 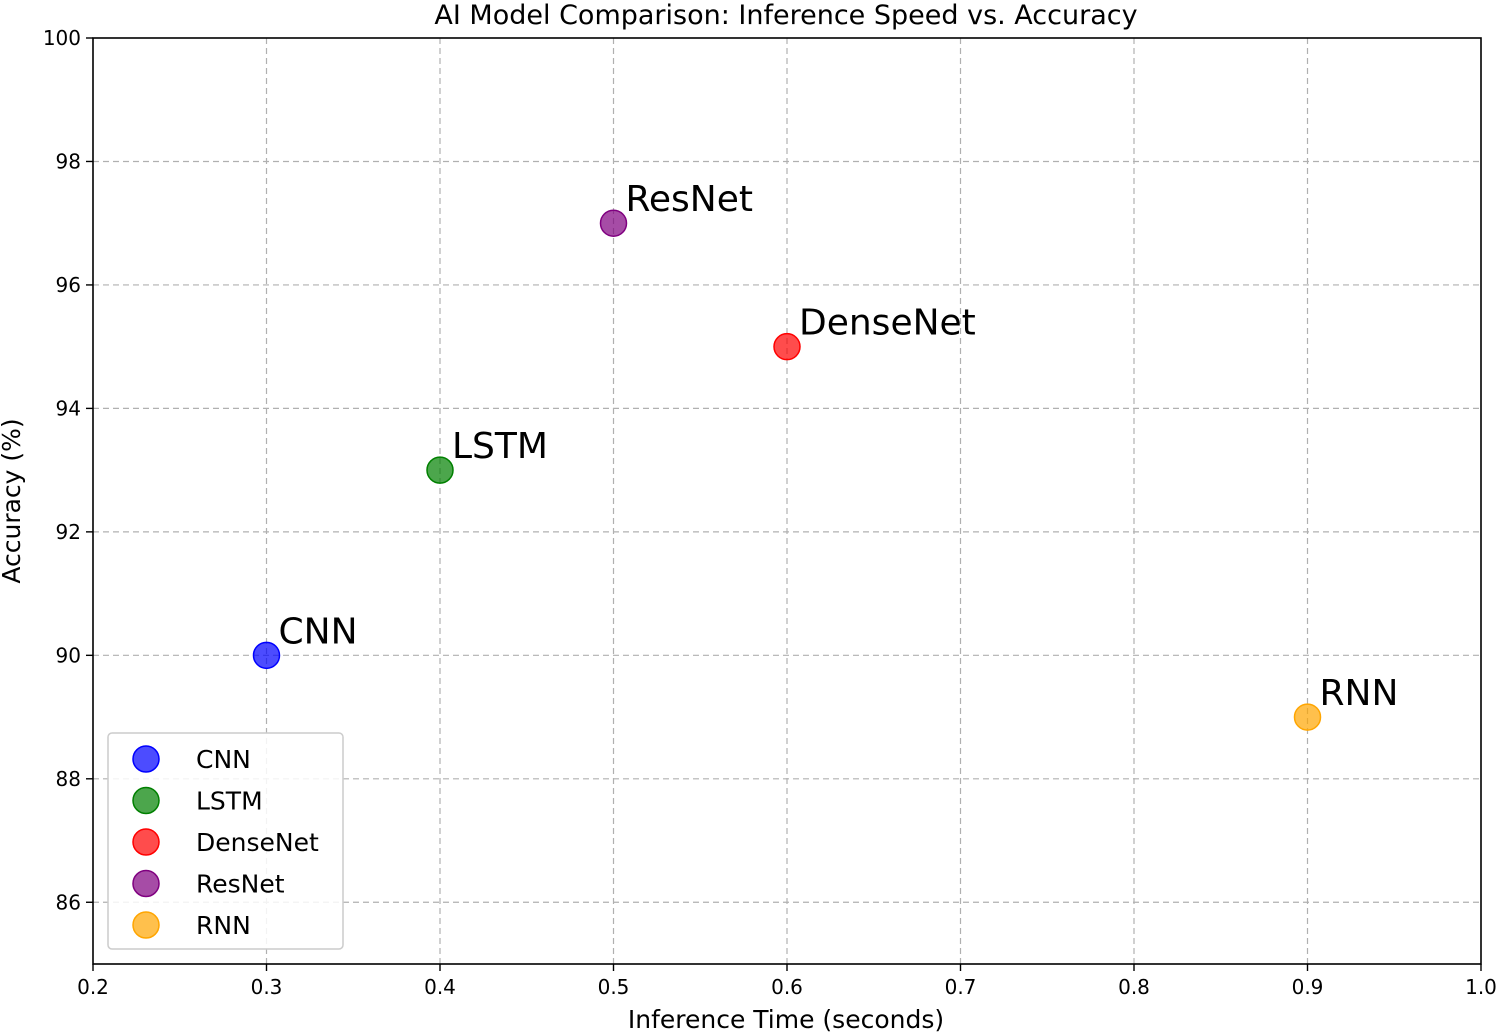 I want to click on y-tick-label: 88, so click(x=68, y=779).